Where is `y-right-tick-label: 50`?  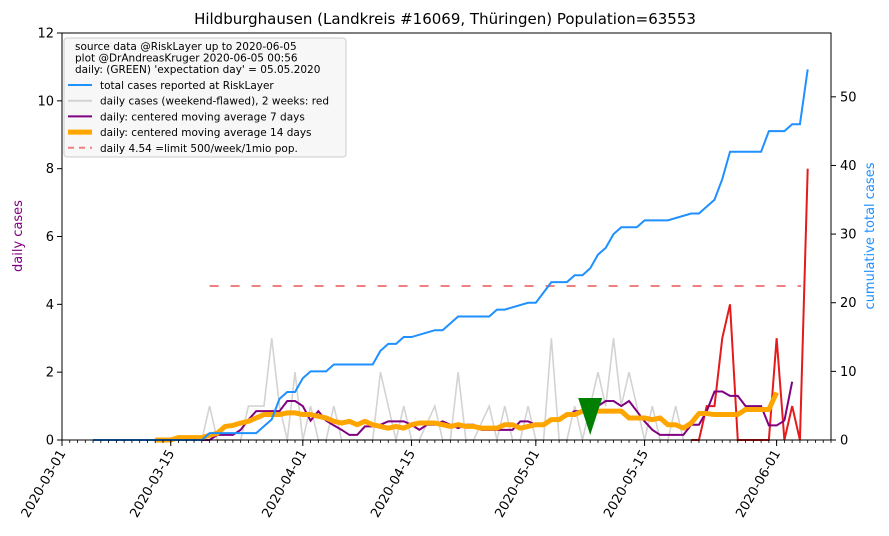
y-right-tick-label: 50 is located at coordinates (848, 97).